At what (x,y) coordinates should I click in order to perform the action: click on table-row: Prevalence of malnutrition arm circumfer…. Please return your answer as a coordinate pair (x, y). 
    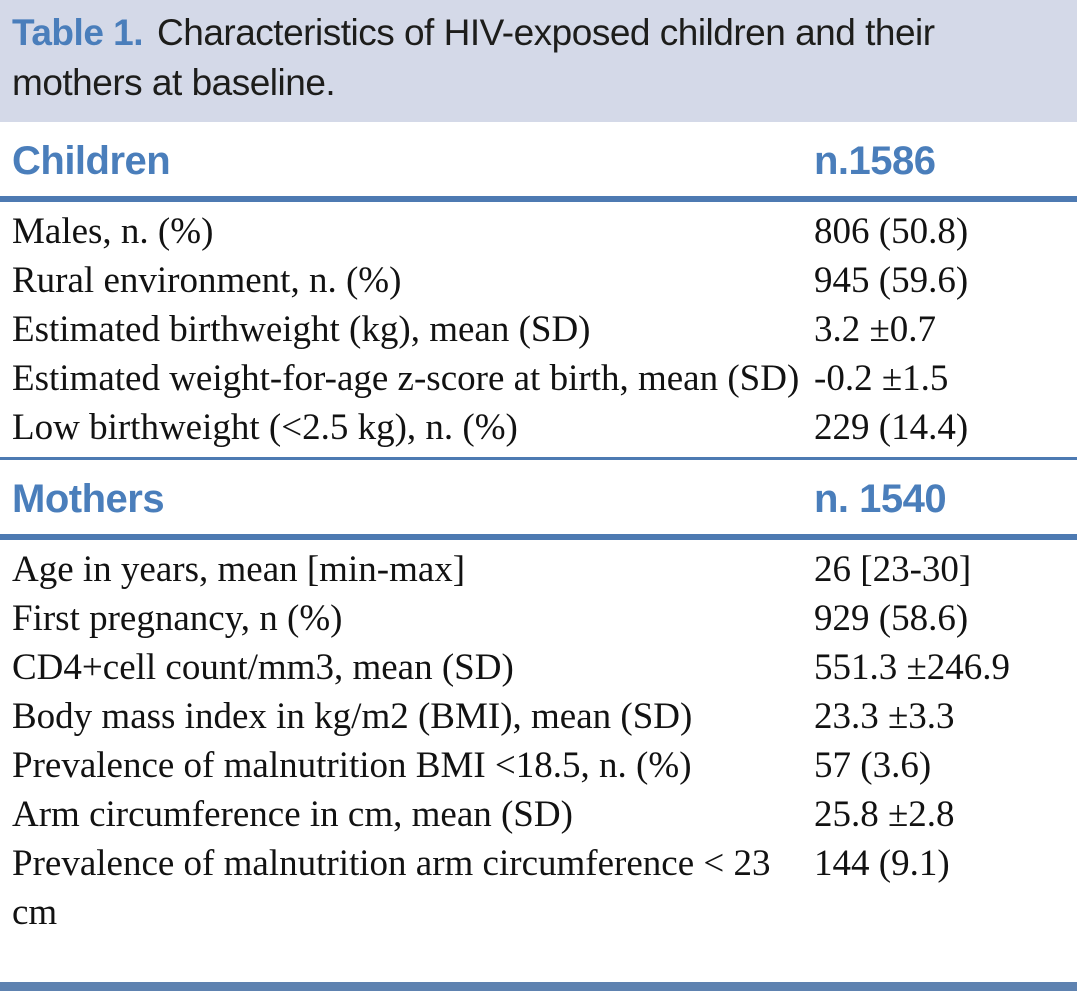
    Looking at the image, I should click on (538, 888).